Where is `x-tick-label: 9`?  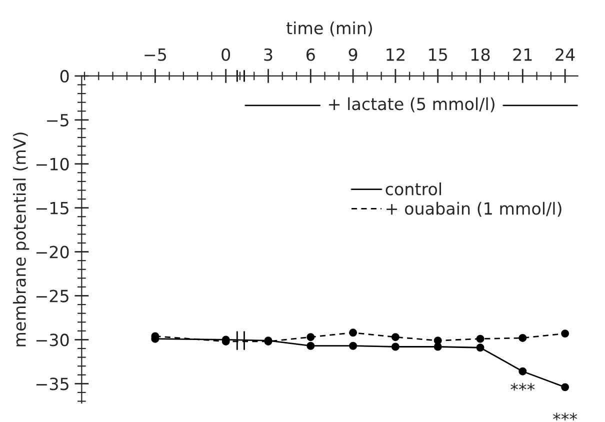
x-tick-label: 9 is located at coordinates (353, 54).